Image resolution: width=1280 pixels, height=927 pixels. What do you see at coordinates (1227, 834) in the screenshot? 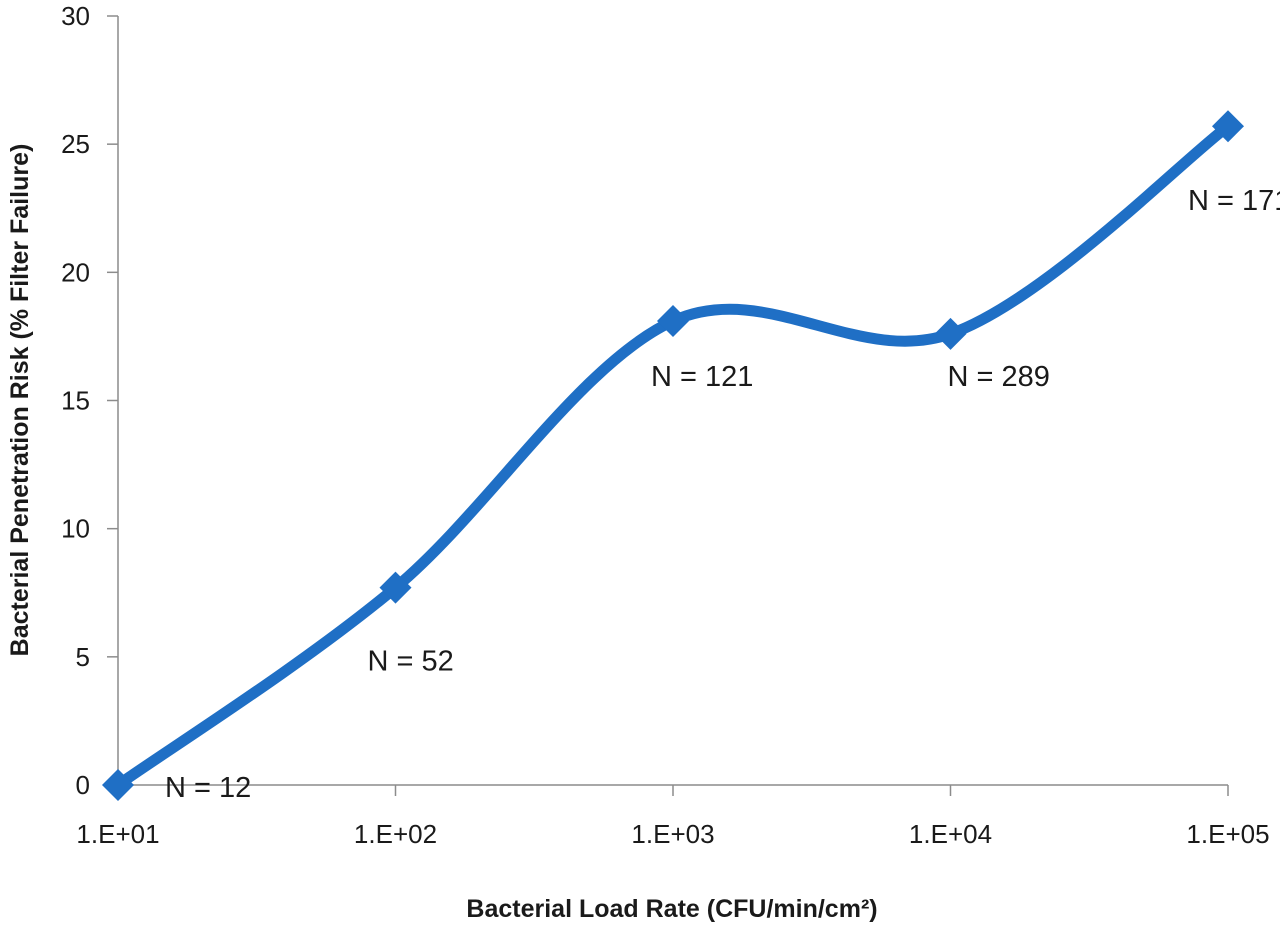
I see `x-tick-label: 1.E+05` at bounding box center [1227, 834].